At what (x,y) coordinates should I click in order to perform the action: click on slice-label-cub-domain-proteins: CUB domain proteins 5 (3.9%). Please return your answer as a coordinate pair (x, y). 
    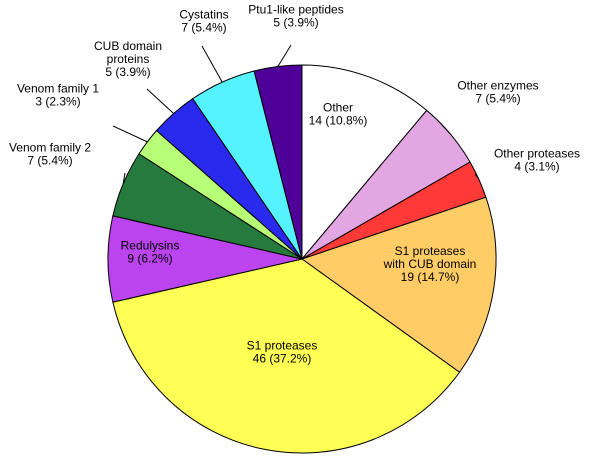
    Looking at the image, I should click on (128, 59).